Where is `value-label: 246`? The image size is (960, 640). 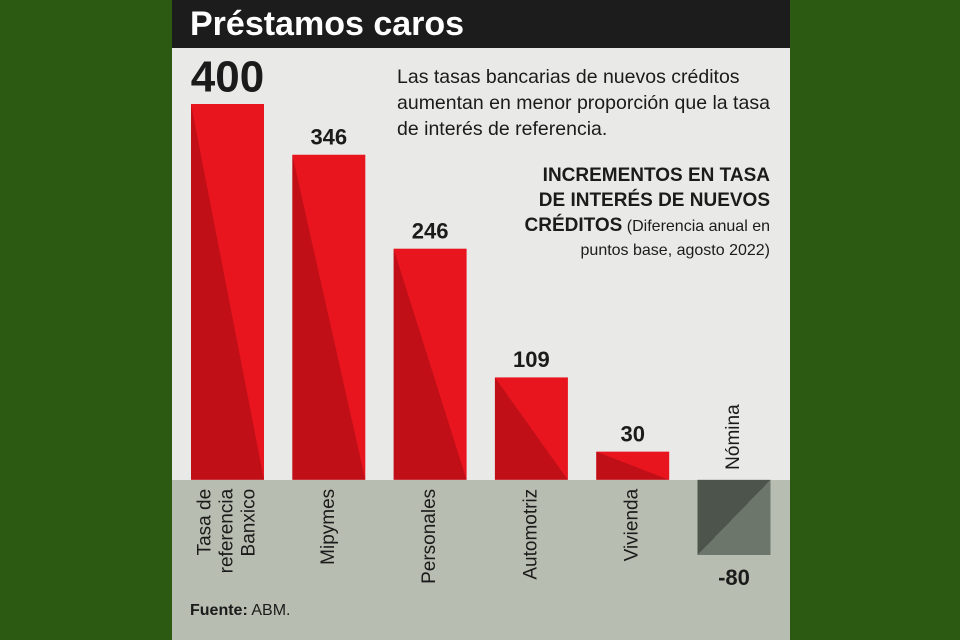
value-label: 246 is located at coordinates (430, 231).